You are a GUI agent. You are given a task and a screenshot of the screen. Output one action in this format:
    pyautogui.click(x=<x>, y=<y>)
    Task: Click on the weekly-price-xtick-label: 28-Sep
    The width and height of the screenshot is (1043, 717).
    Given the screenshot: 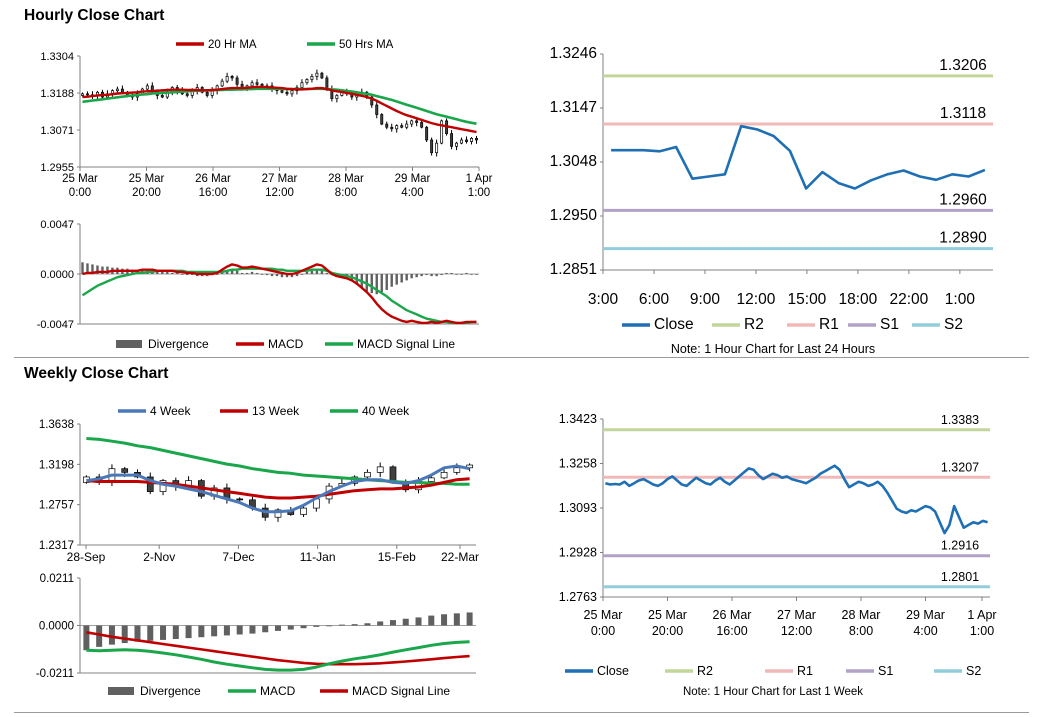 What is the action you would take?
    pyautogui.click(x=86, y=557)
    